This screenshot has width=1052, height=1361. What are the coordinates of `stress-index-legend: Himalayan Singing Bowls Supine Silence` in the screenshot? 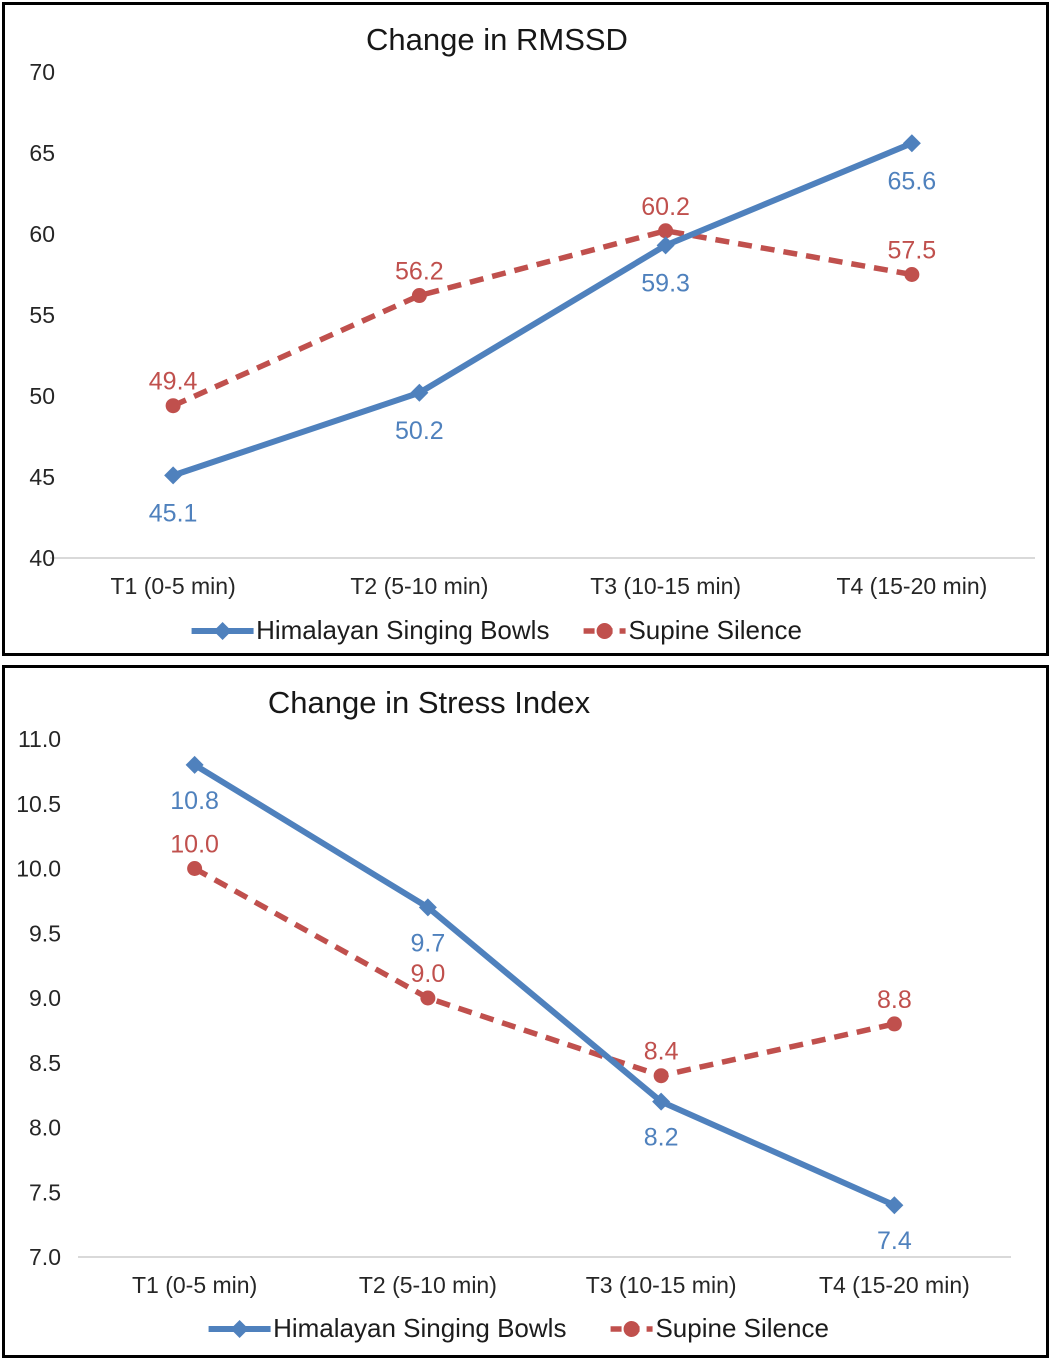 It's located at (517, 1328).